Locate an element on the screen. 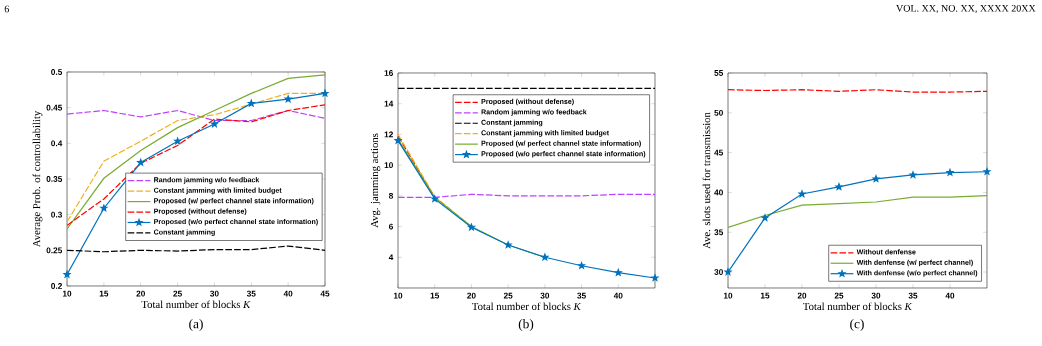 The width and height of the screenshot is (1042, 346). y-tick-label: 35 is located at coordinates (719, 232).